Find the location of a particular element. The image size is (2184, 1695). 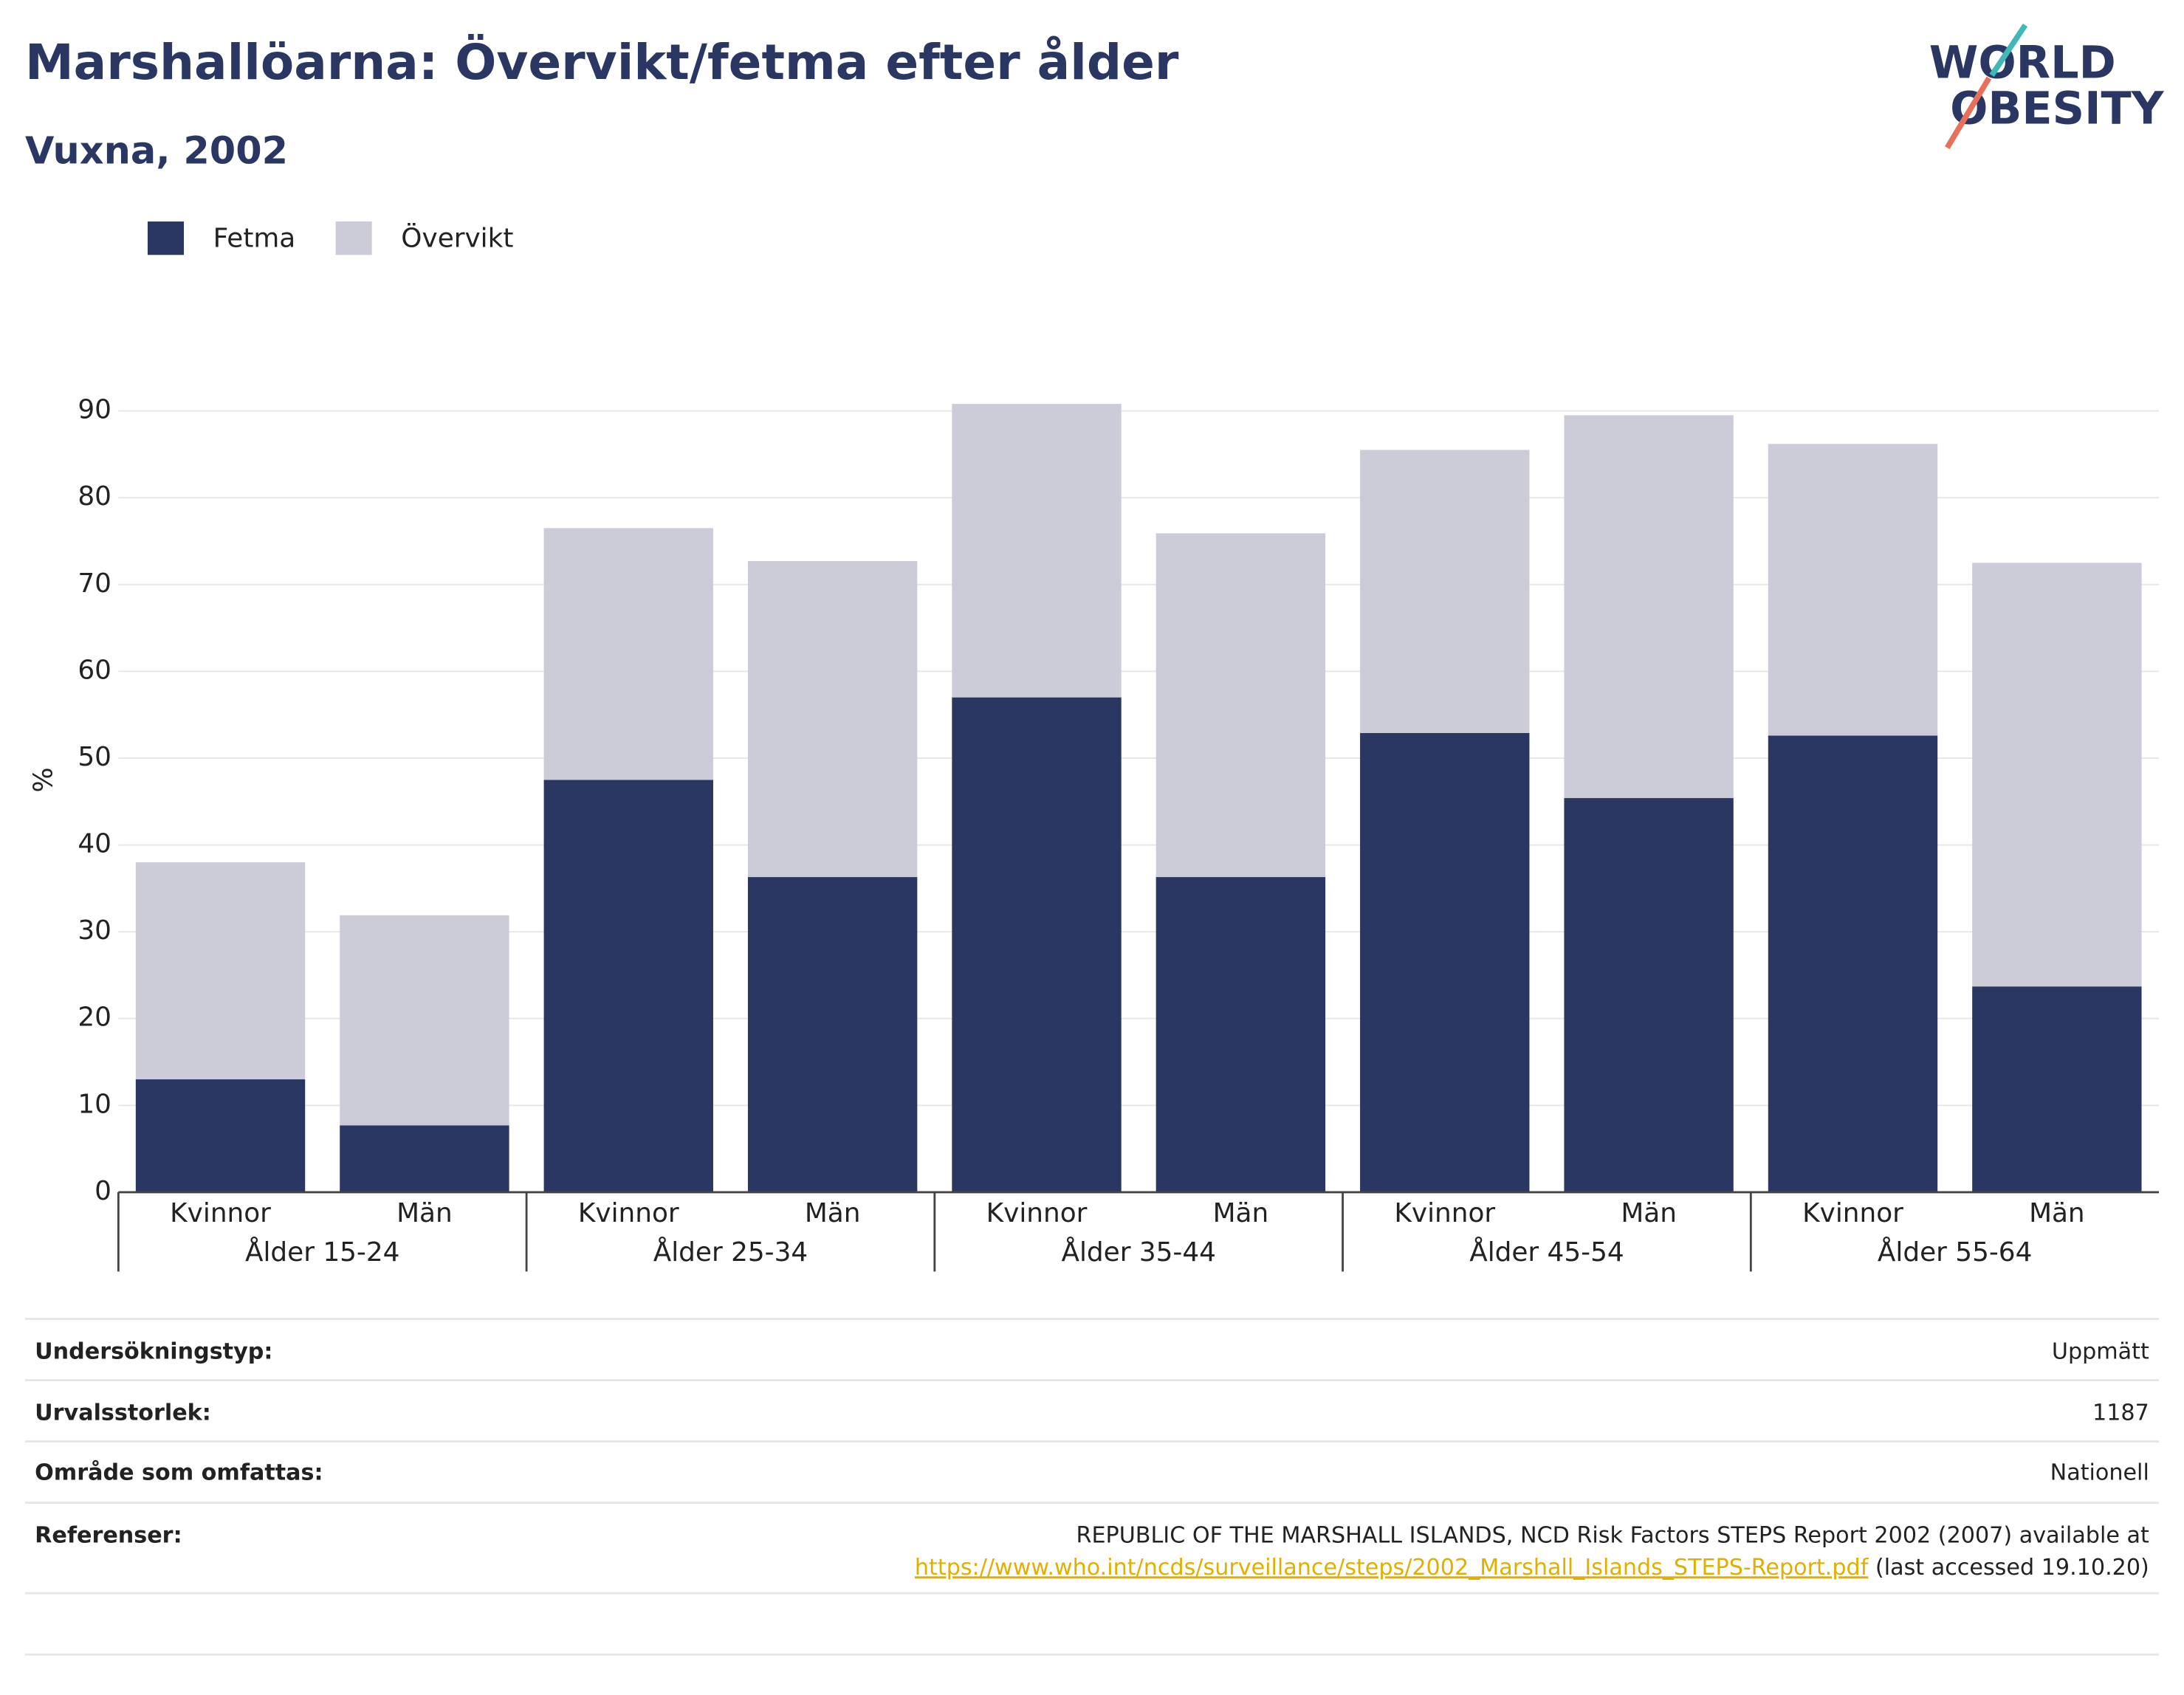

y-tick-label: 40 is located at coordinates (95, 844).